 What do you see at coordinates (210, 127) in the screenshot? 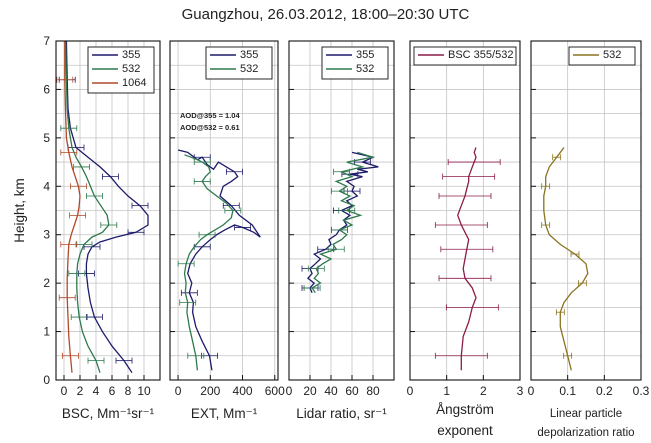
I see `aod-annotation: AOD@532 = 0.61` at bounding box center [210, 127].